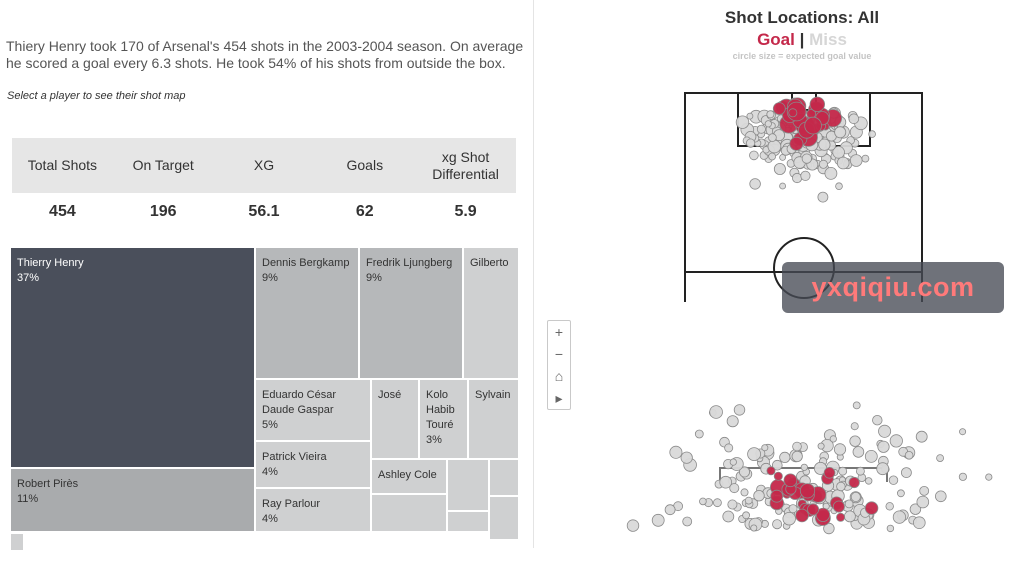  I want to click on treemap-tile-fredrik-ljungberg: Fredrik Ljungberg 9%, so click(411, 313).